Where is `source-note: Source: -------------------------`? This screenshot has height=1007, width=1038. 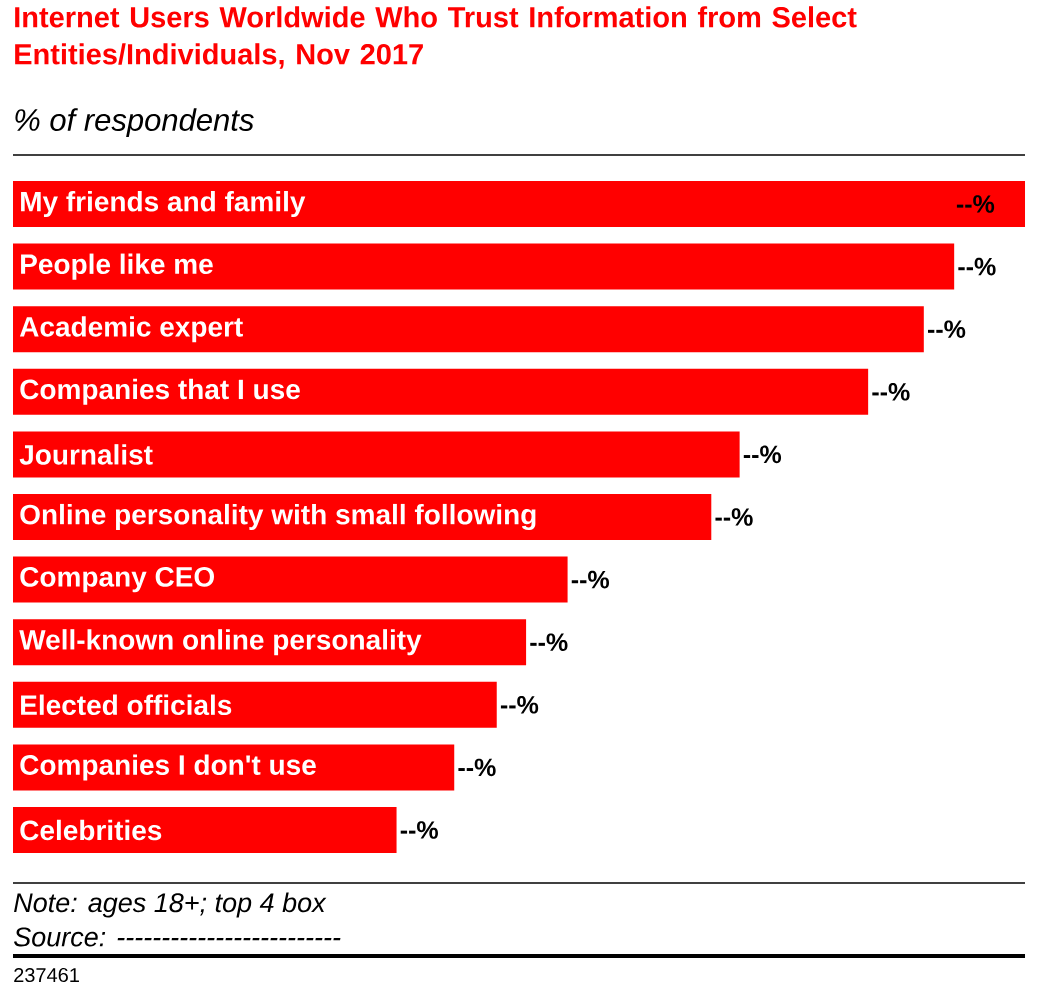 source-note: Source: ------------------------- is located at coordinates (177, 937).